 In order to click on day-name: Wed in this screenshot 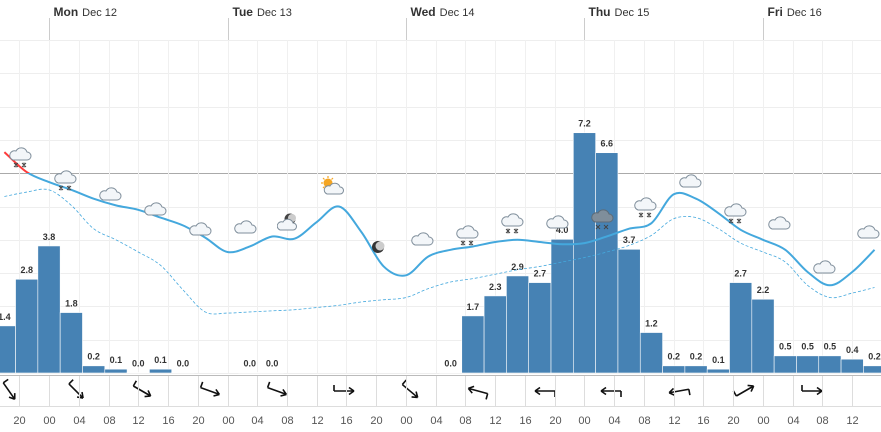, I will do `click(423, 12)`.